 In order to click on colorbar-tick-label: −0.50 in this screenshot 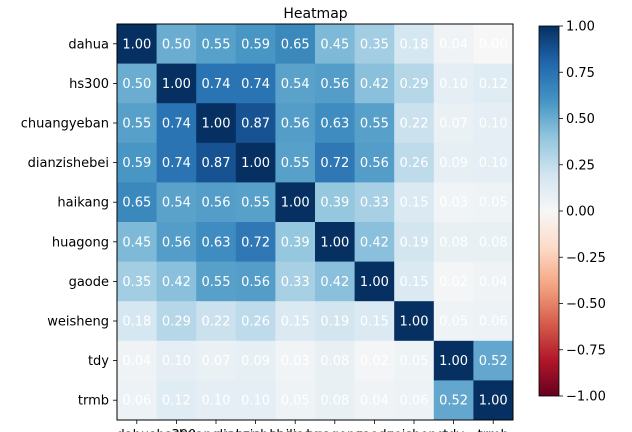, I will do `click(586, 304)`.